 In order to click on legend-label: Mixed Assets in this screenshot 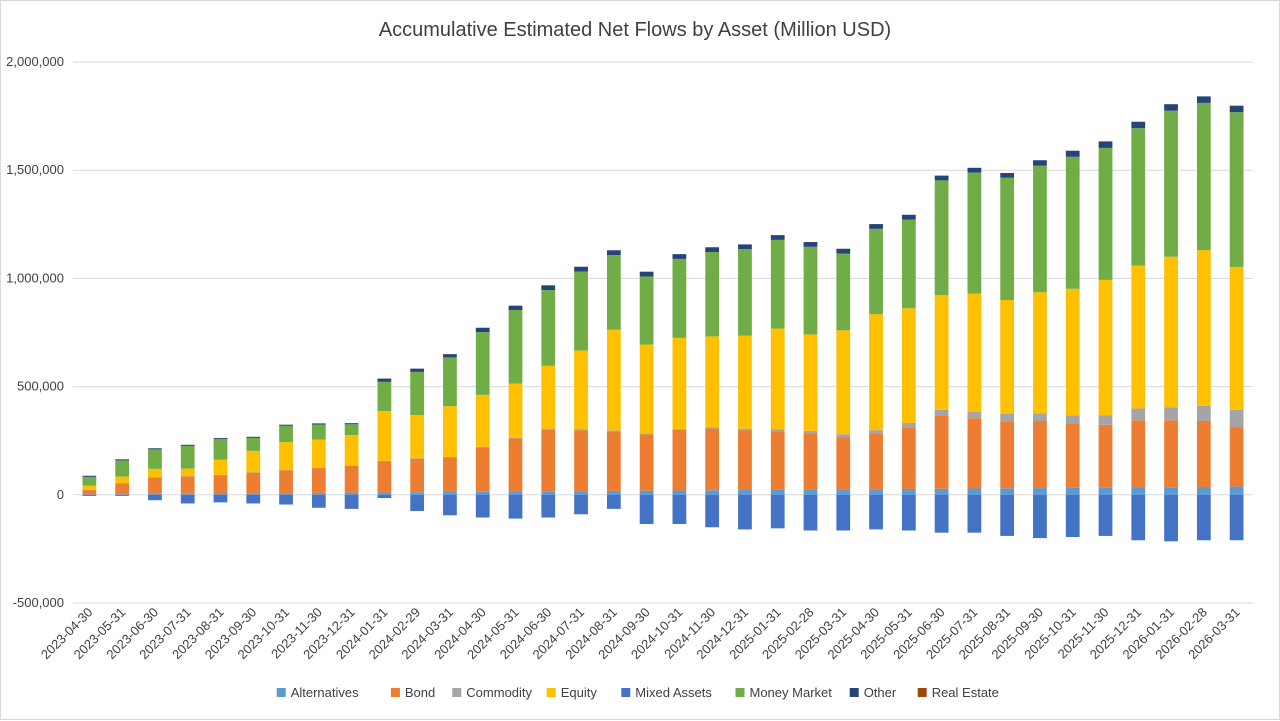, I will do `click(673, 692)`.